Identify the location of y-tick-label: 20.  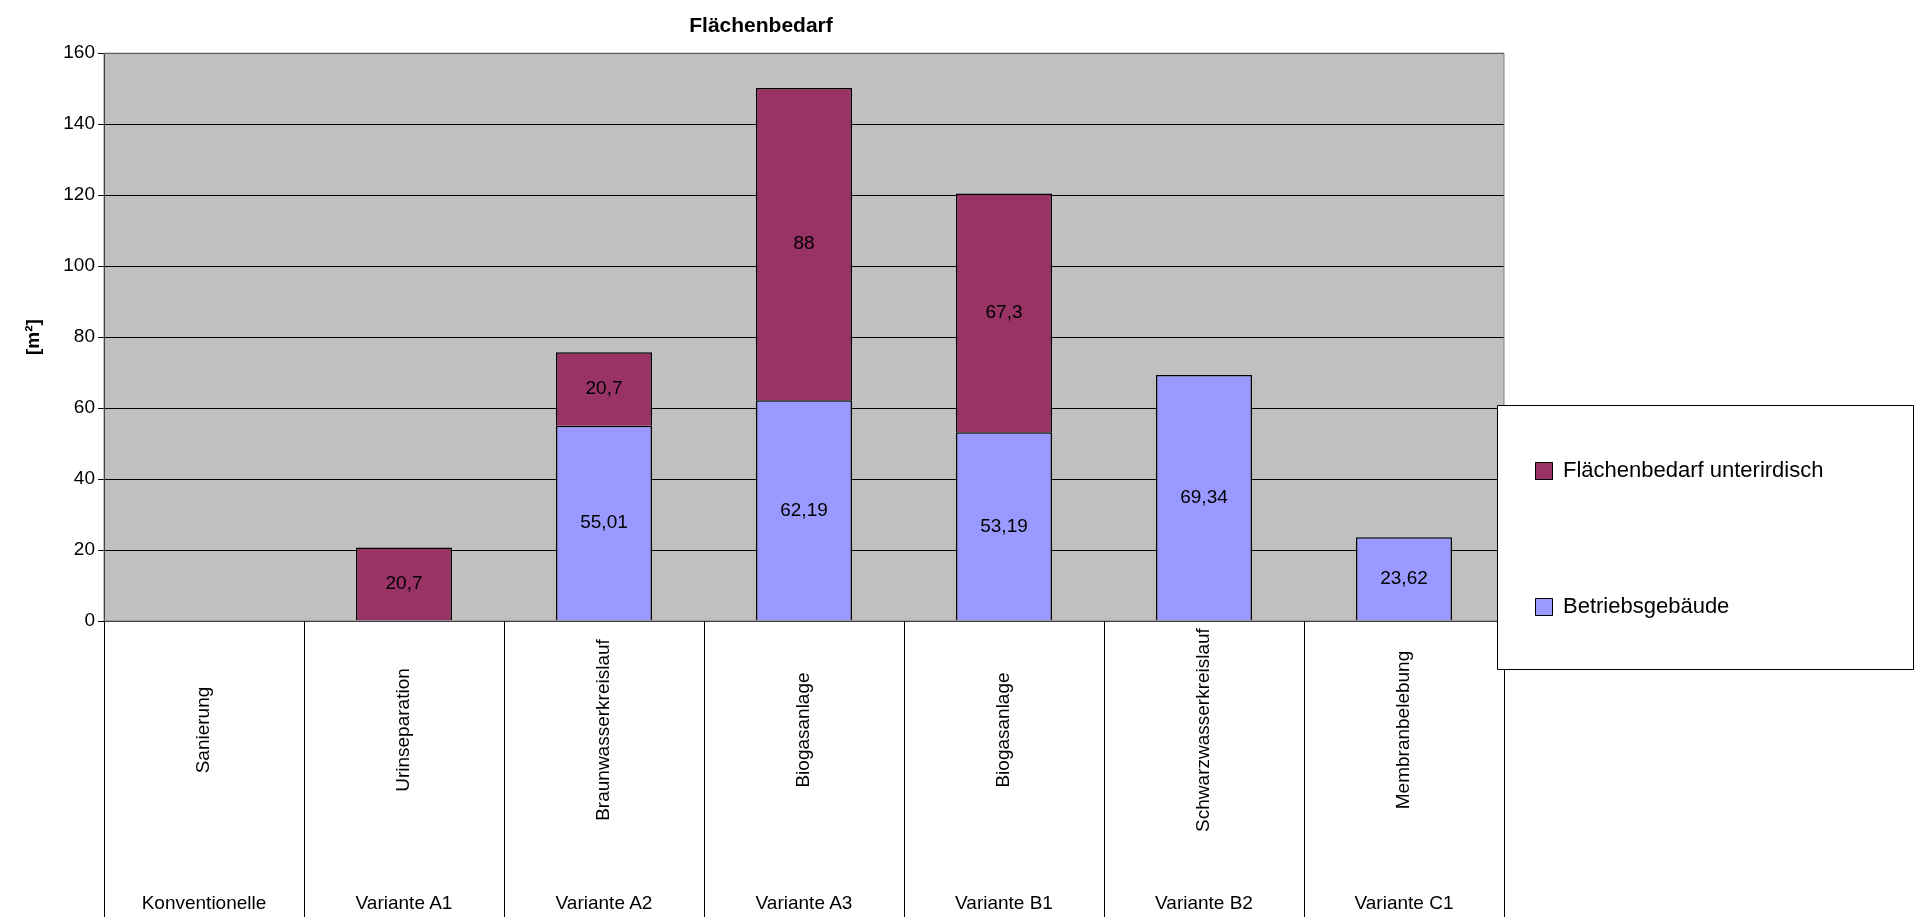
(84, 549).